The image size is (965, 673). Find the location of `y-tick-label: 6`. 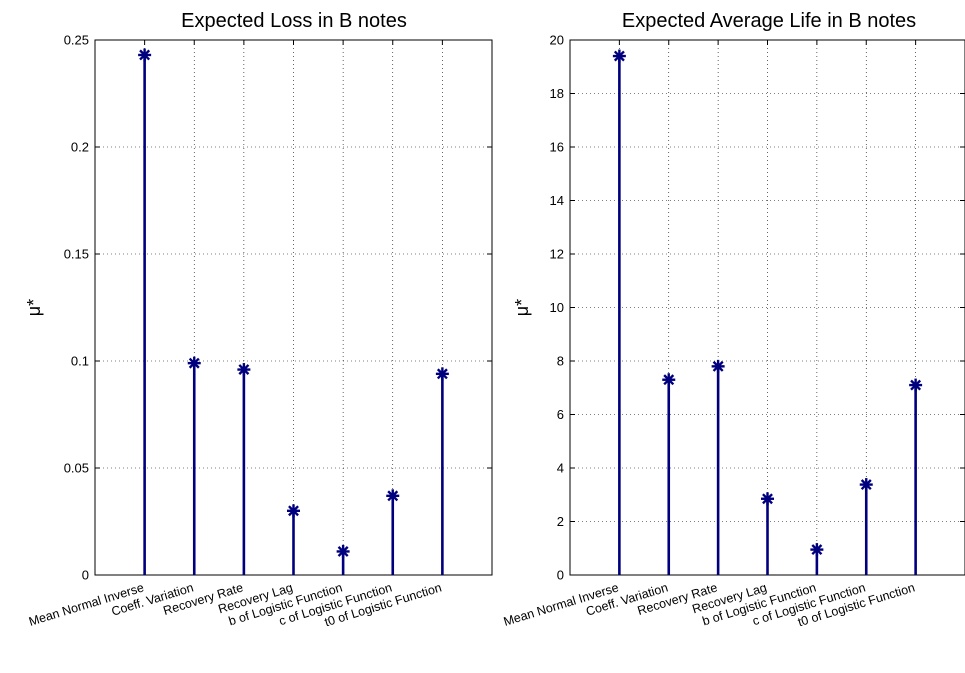

y-tick-label: 6 is located at coordinates (560, 414).